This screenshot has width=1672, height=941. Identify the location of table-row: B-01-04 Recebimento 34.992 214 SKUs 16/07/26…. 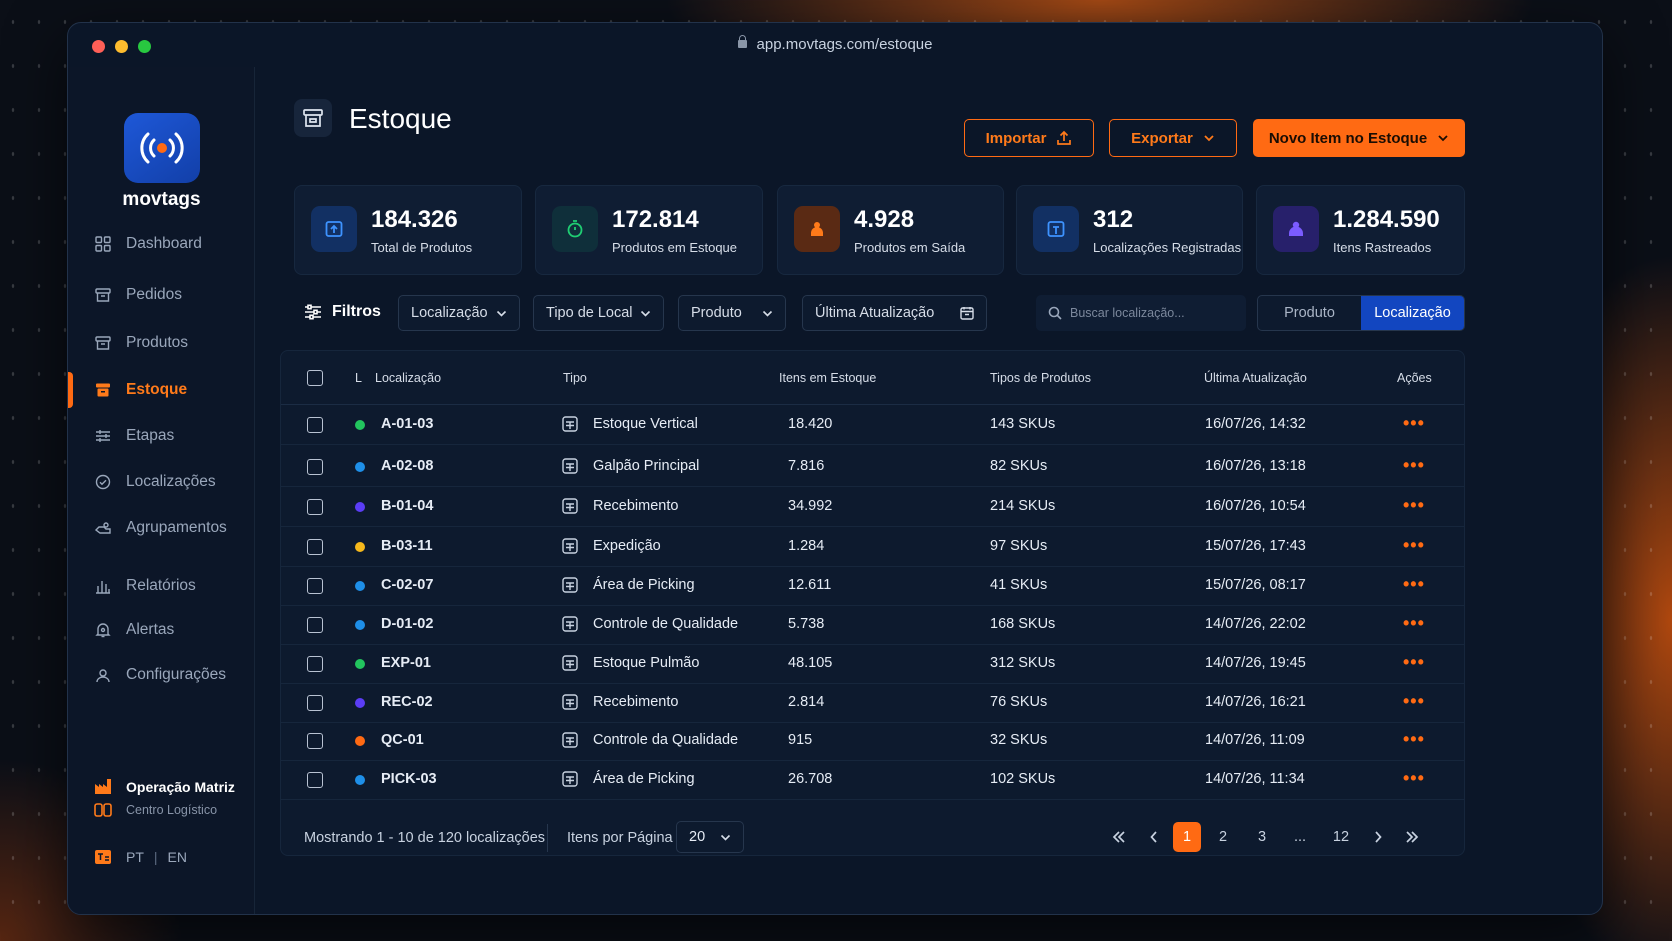
(872, 507).